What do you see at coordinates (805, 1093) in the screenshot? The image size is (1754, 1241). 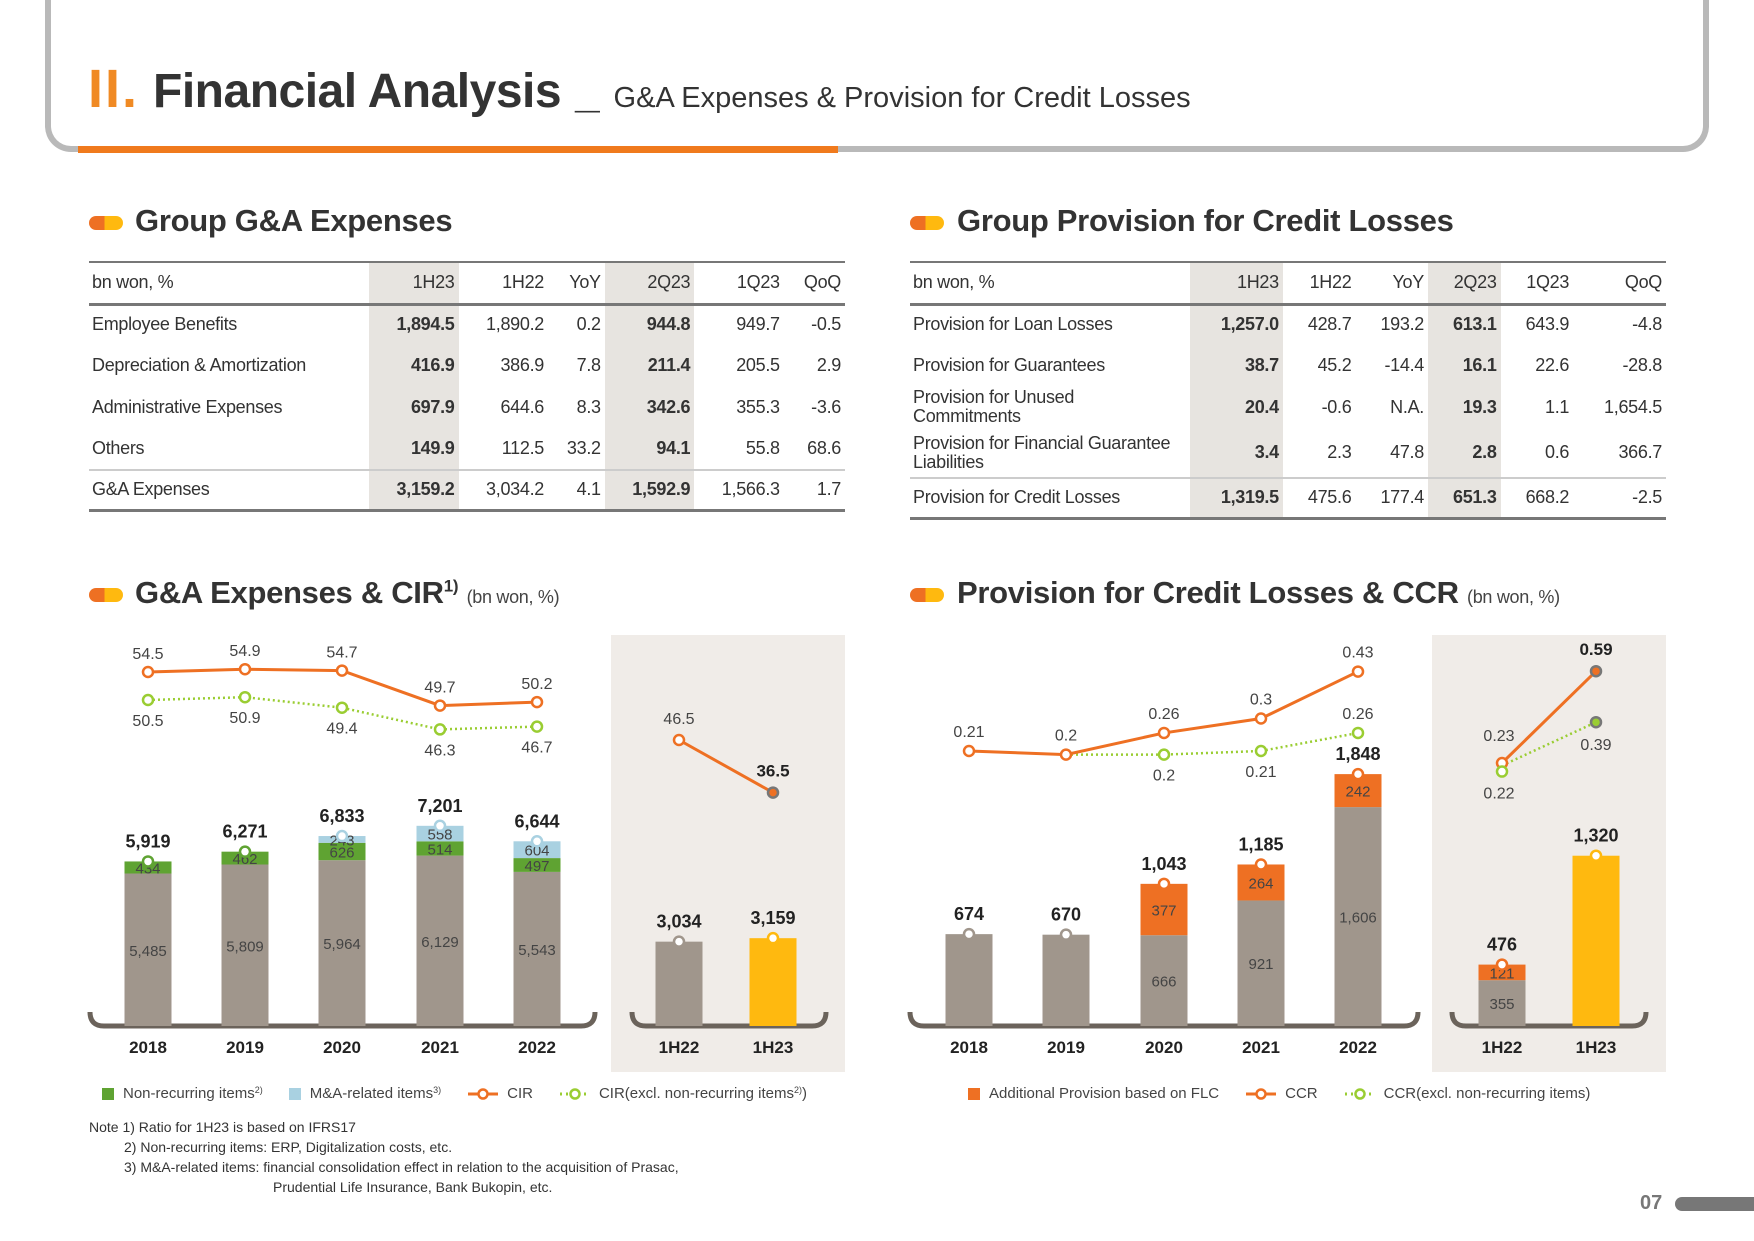 I see `legend-label-close: )` at bounding box center [805, 1093].